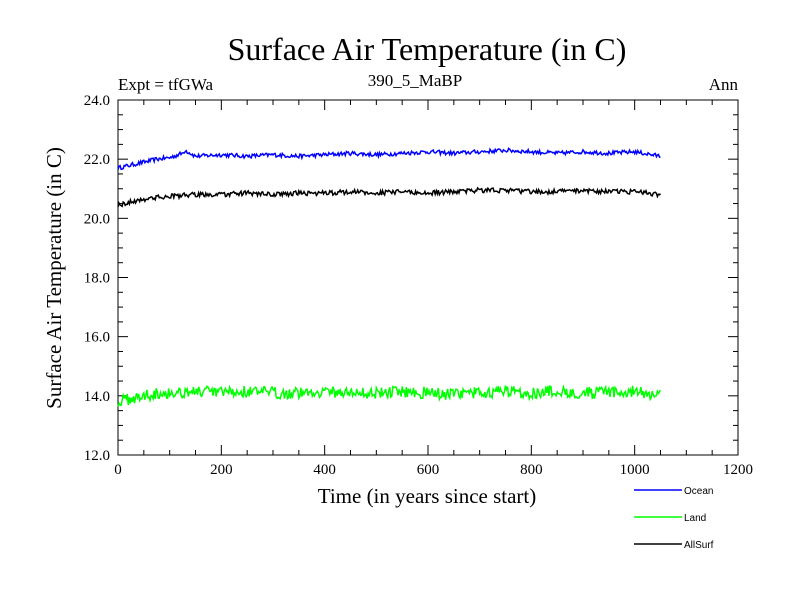  I want to click on experiment-label: Expt = tfGWa, so click(166, 84).